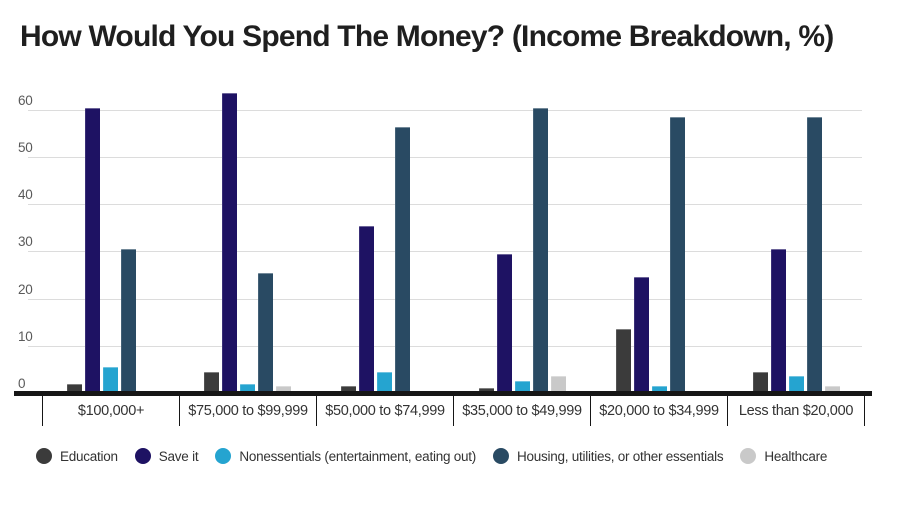 Image resolution: width=923 pixels, height=507 pixels. I want to click on y-tick-label: 30, so click(25, 242).